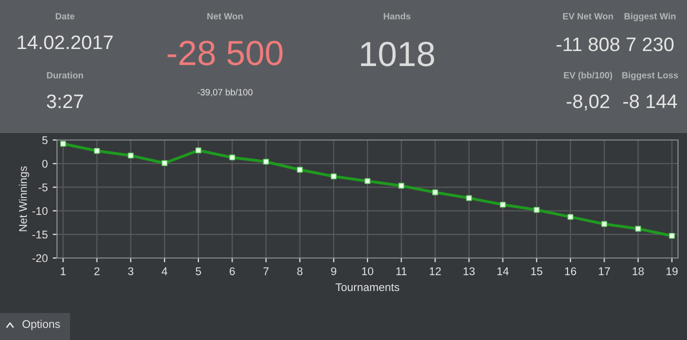  Describe the element at coordinates (588, 102) in the screenshot. I see `text: -8,02` at that location.